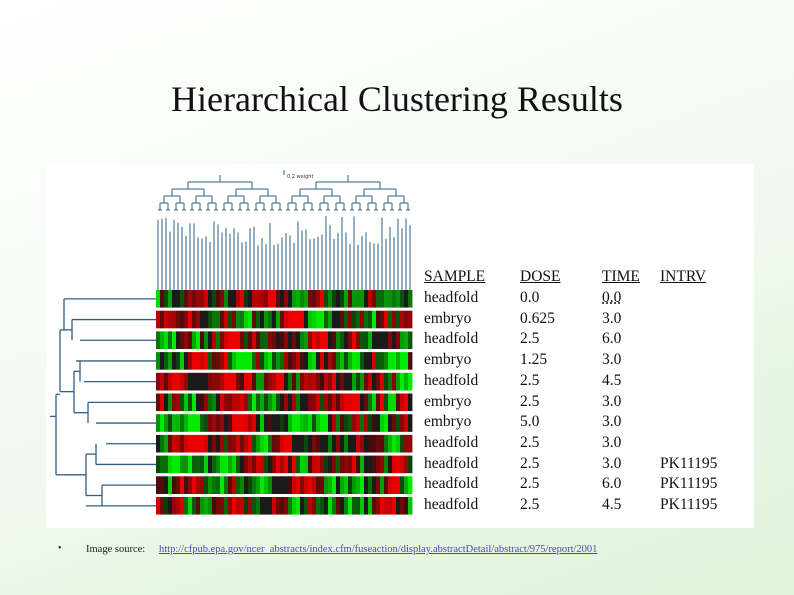 Image resolution: width=794 pixels, height=595 pixels. I want to click on table-row: embryo 5.0 3.0, so click(589, 422).